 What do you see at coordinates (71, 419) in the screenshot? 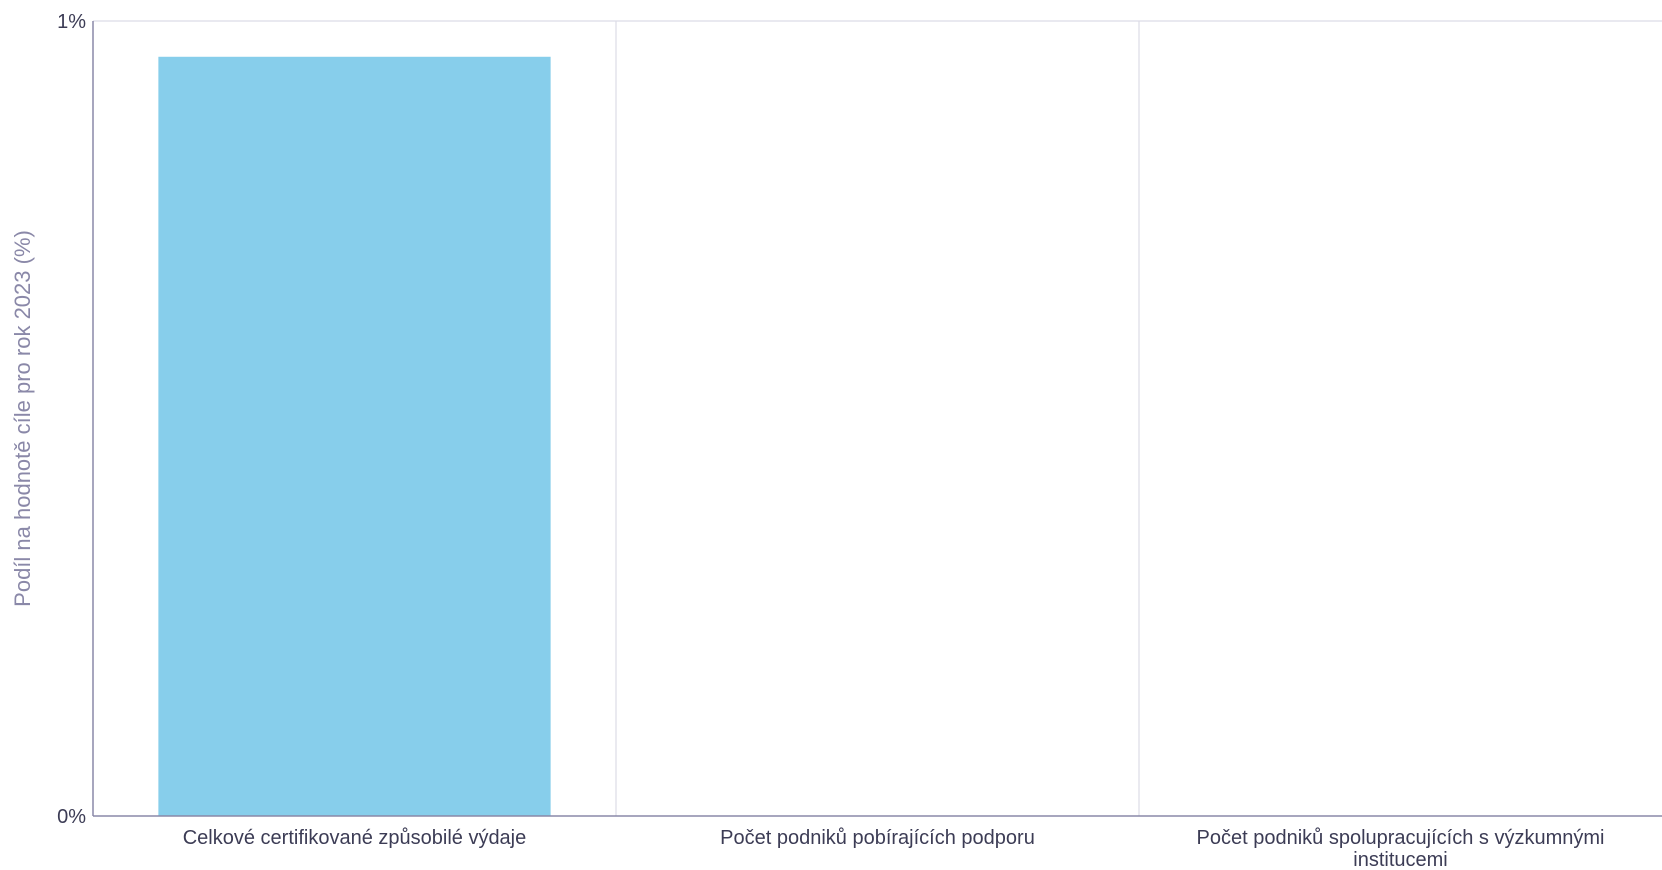
I see `y-tick-labels: 0% 1%` at bounding box center [71, 419].